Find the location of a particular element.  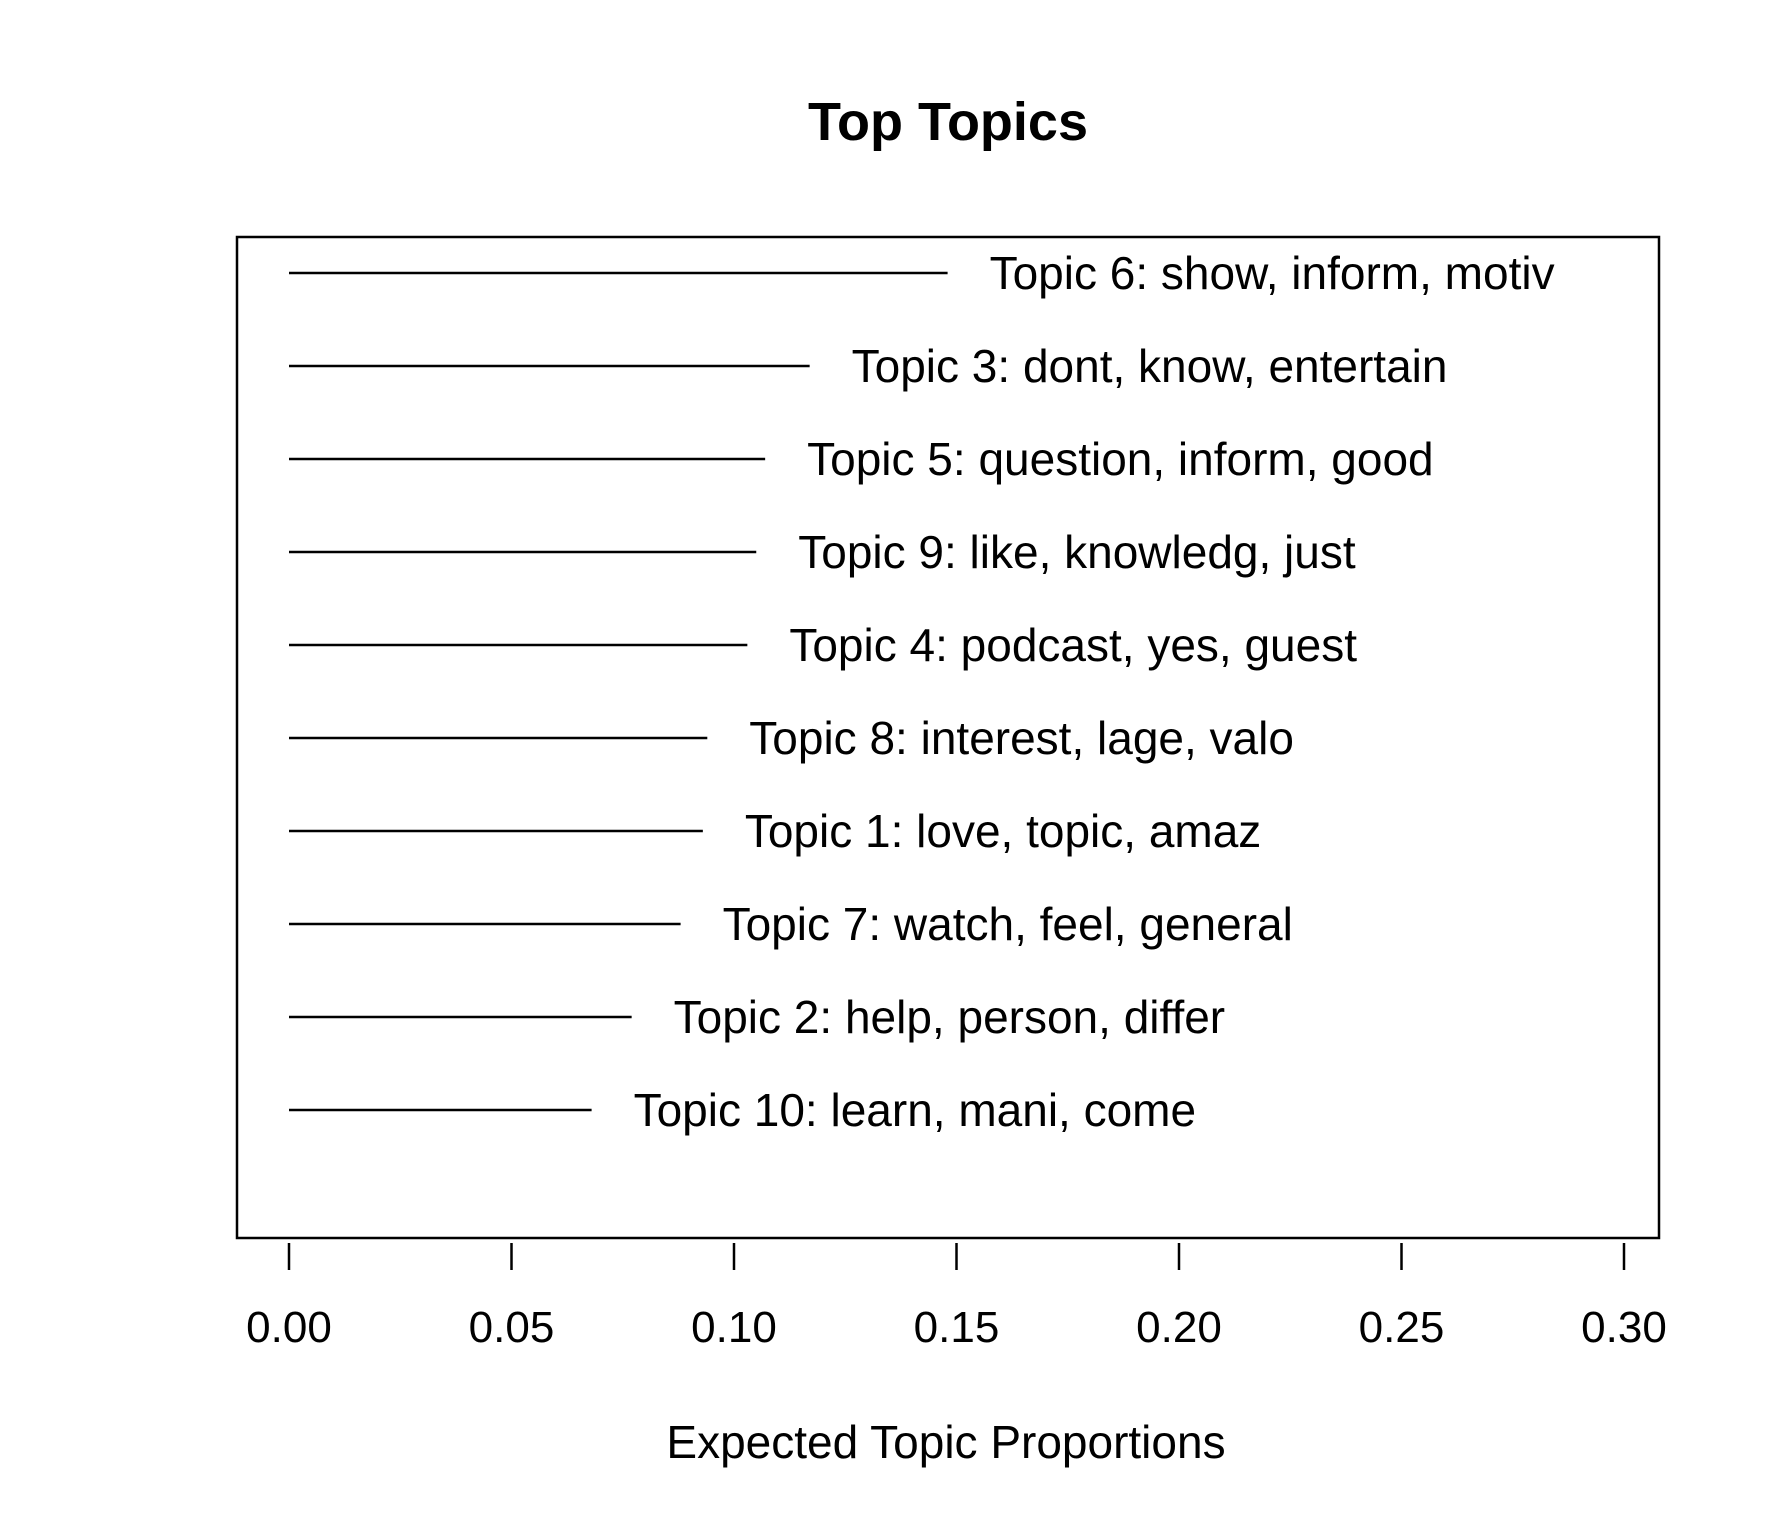

bar-label: Topic 10: learn, mani, come is located at coordinates (915, 1110).